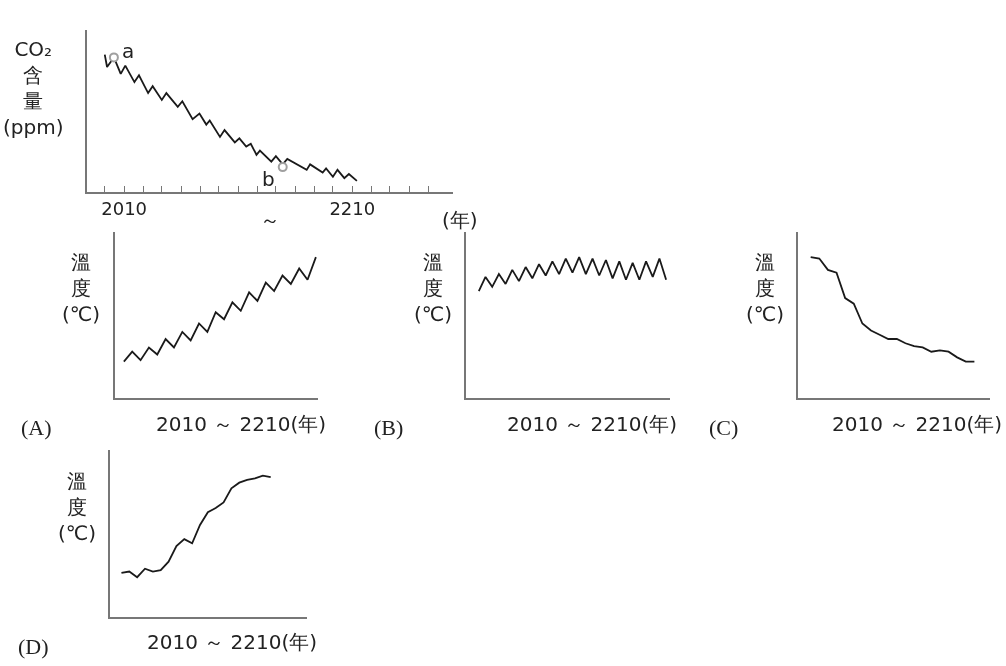 This screenshot has height=666, width=1006. Describe the element at coordinates (389, 427) in the screenshot. I see `text: (B)` at that location.